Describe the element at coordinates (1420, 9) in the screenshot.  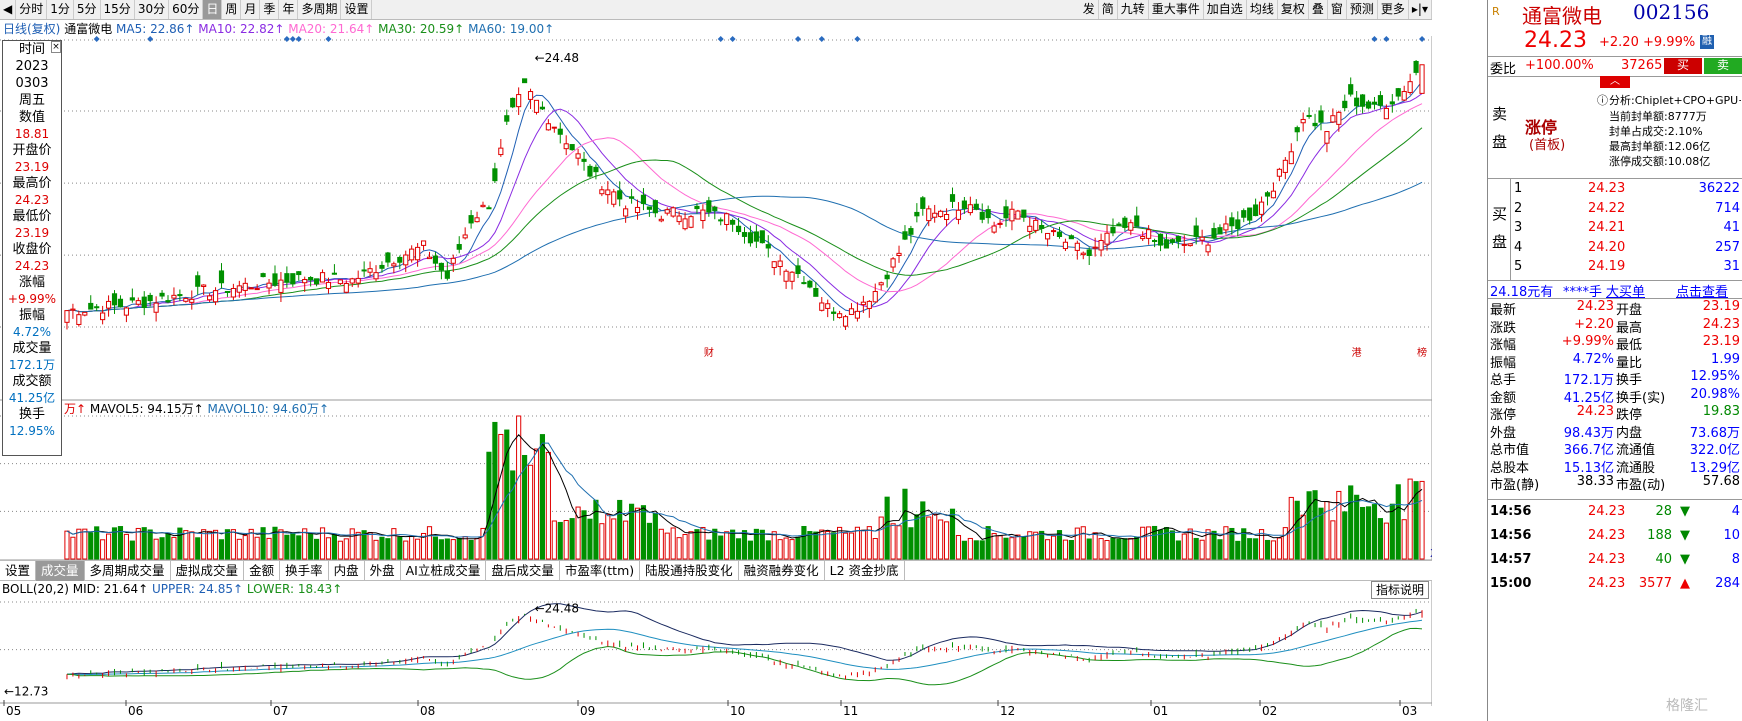
I see `toolbar-end-icon: ▸|▾` at that location.